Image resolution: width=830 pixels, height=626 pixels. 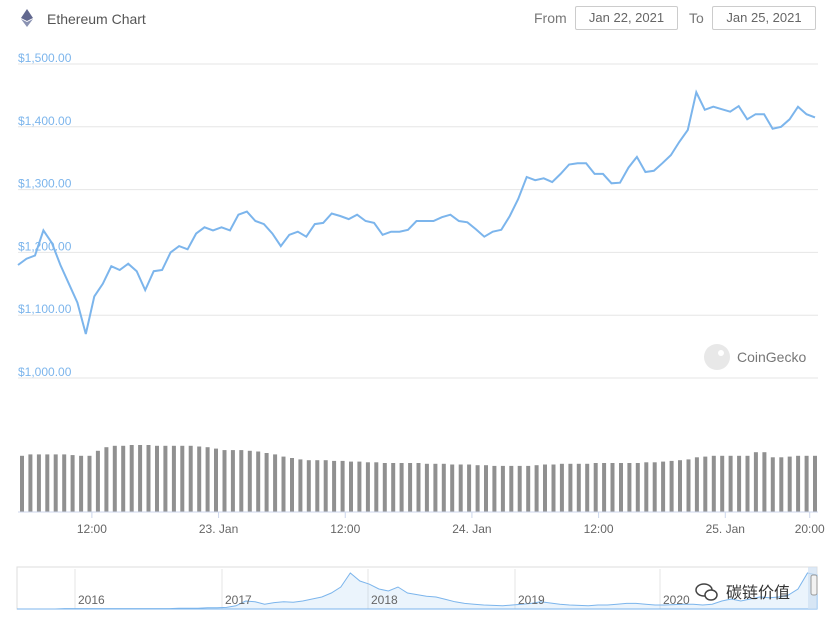 What do you see at coordinates (764, 18) in the screenshot?
I see `to-date-input: Jan 25, 2021` at bounding box center [764, 18].